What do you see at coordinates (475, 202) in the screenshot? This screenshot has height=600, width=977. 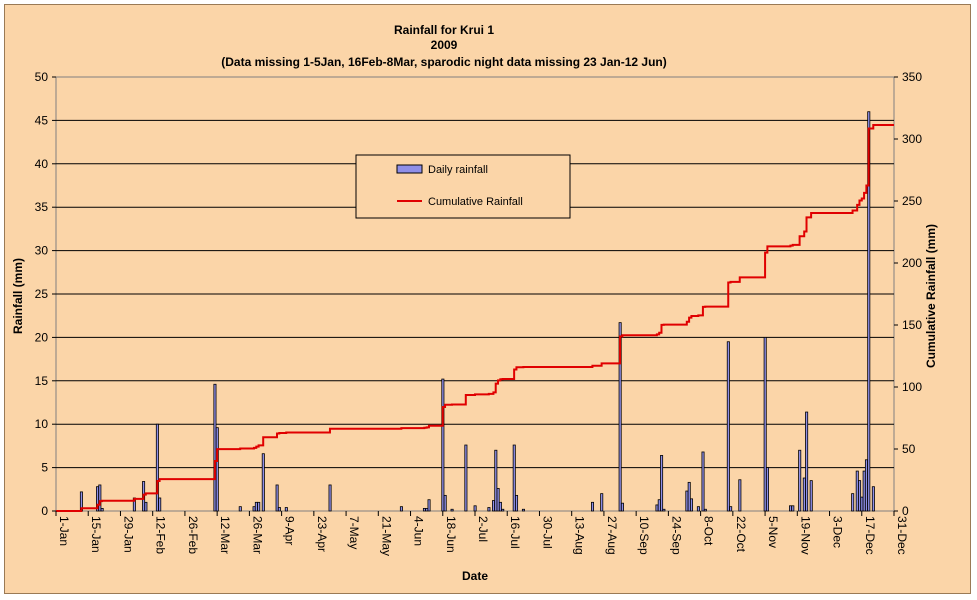 I see `legend-label-cumulative: Cumulative Rainfall` at bounding box center [475, 202].